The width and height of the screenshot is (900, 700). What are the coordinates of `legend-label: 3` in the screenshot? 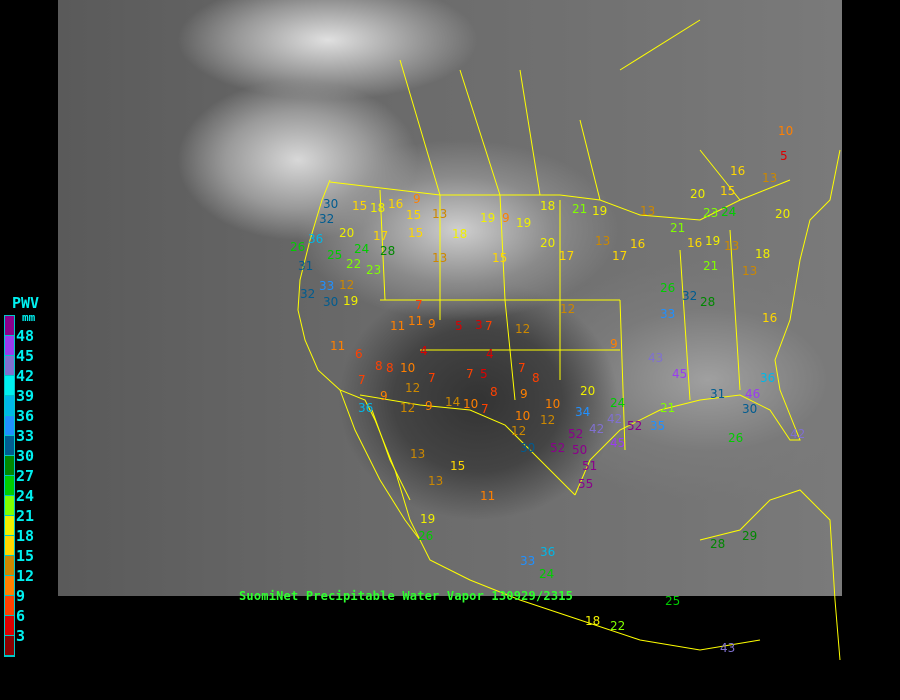 It's located at (21, 636).